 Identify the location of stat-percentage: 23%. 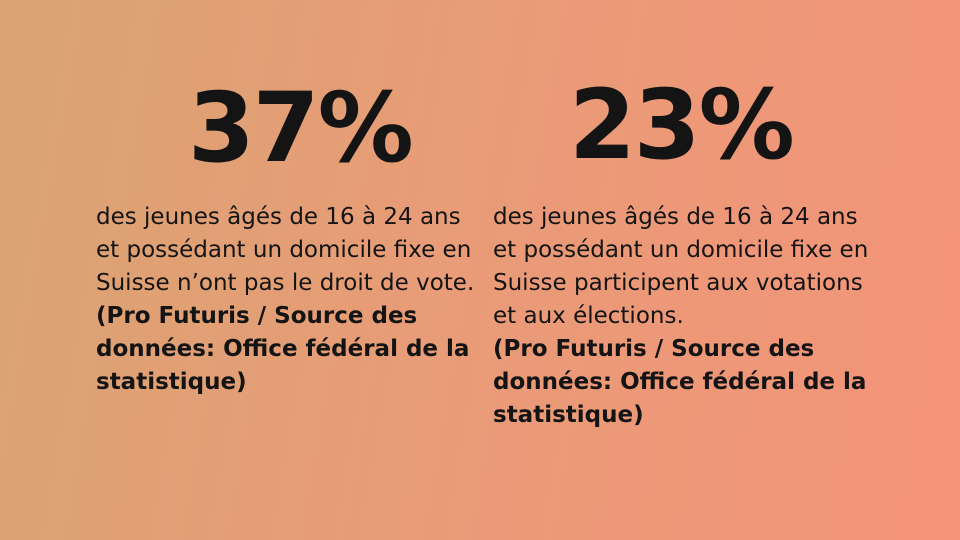
(682, 125).